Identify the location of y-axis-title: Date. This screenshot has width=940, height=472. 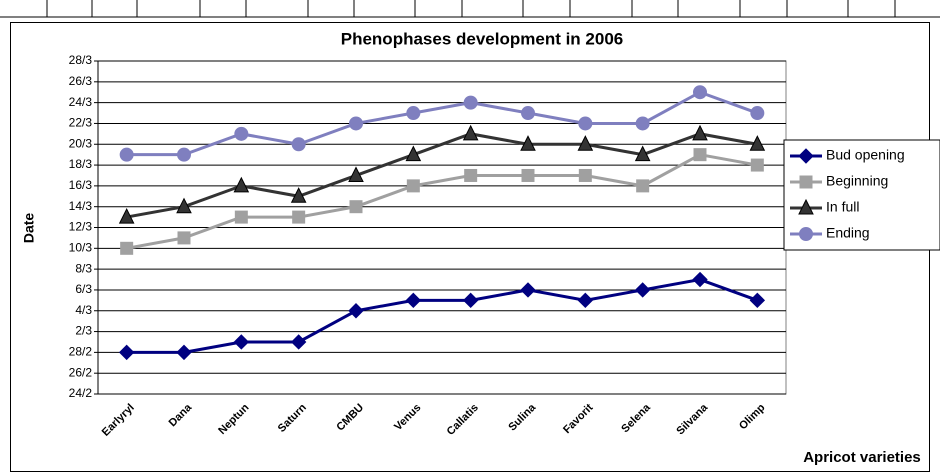
(29, 228).